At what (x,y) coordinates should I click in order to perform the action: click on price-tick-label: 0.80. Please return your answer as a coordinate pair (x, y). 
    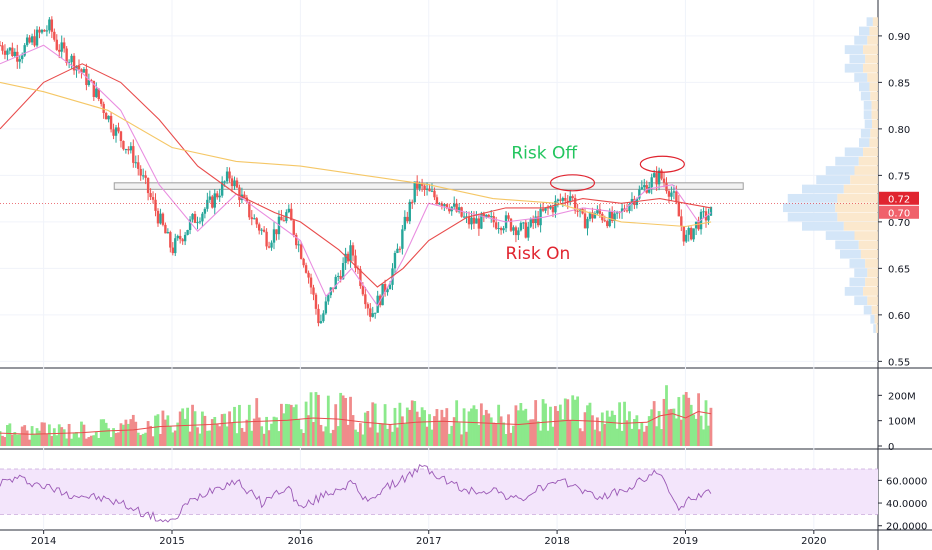
    Looking at the image, I should click on (899, 130).